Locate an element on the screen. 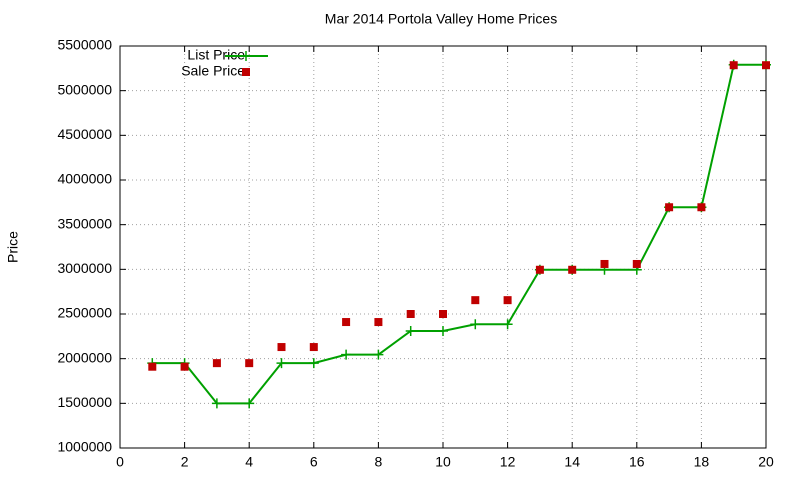  x-tick-label: 4 is located at coordinates (249, 462).